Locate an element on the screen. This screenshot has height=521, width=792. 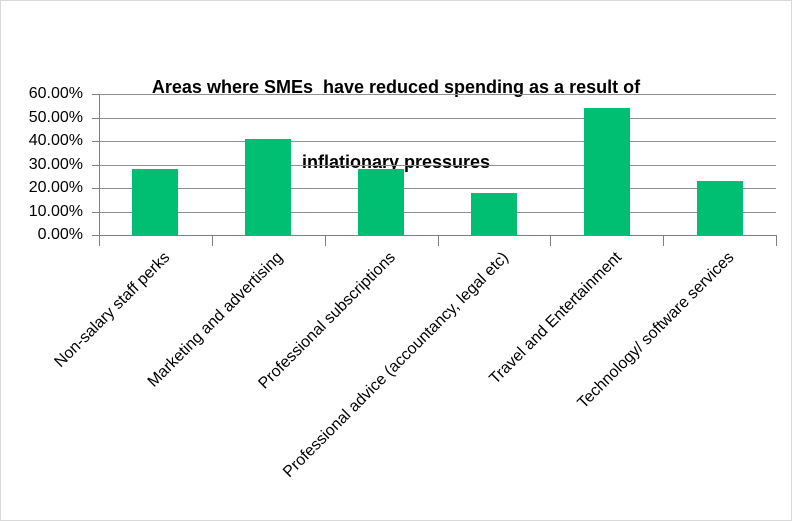
y-axis-label: 30.00% is located at coordinates (55, 164).